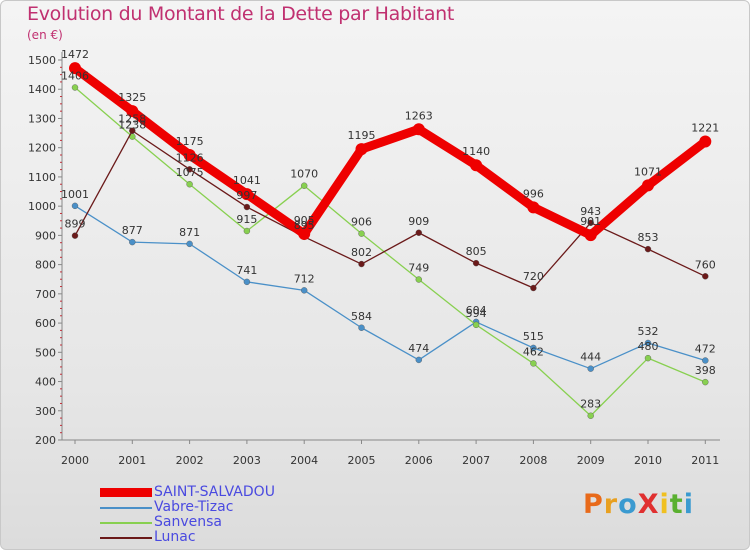 The image size is (750, 550). What do you see at coordinates (45, 323) in the screenshot?
I see `y-tick-label: 600` at bounding box center [45, 323].